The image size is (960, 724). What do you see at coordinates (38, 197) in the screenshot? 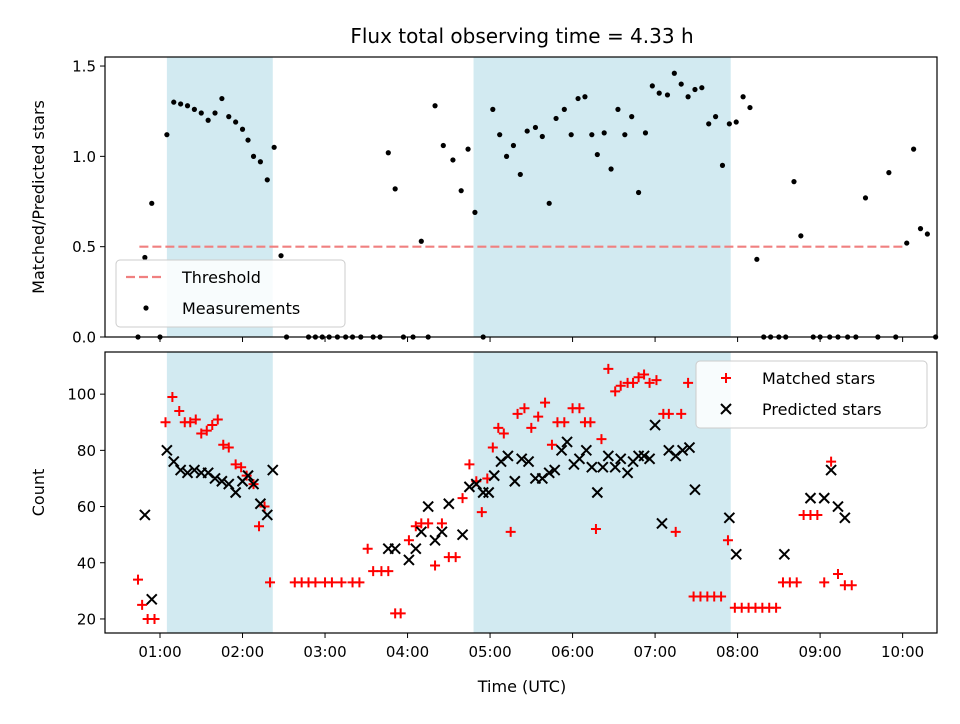
I see `y-axis-label: Matched/Predicted stars` at bounding box center [38, 197].